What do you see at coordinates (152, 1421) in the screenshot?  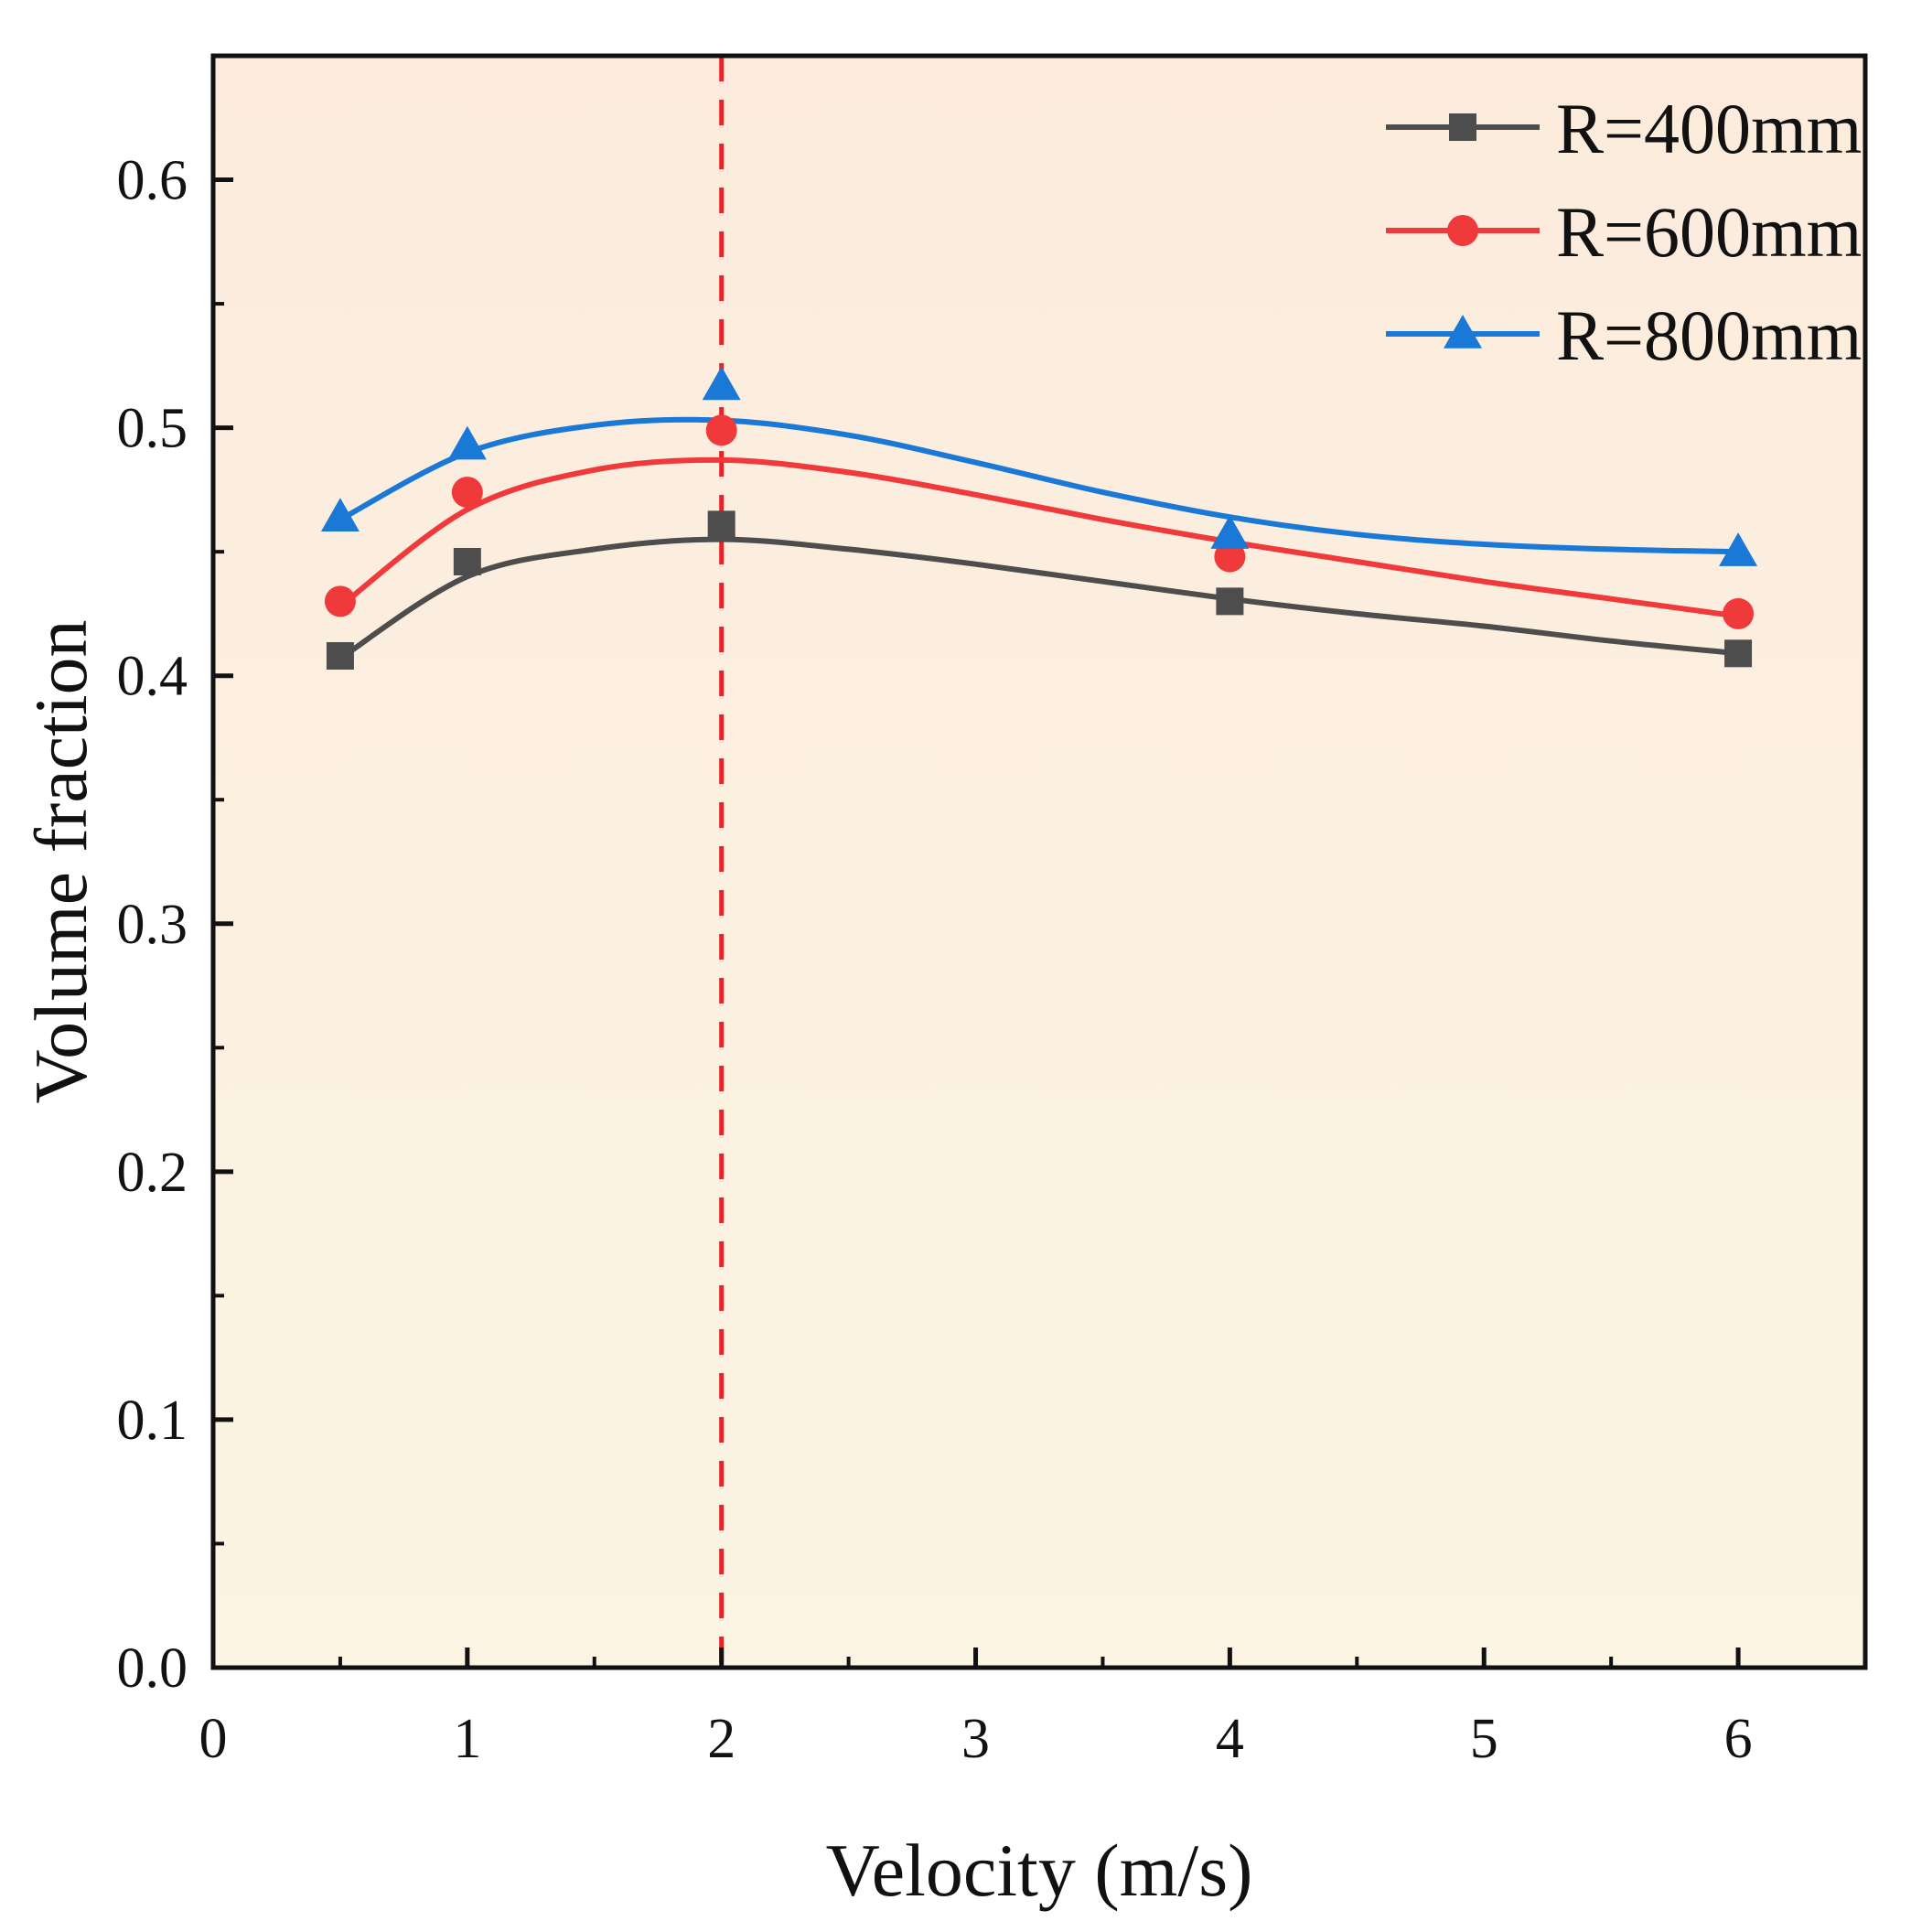 I see `y-tick-label: 0.1` at bounding box center [152, 1421].